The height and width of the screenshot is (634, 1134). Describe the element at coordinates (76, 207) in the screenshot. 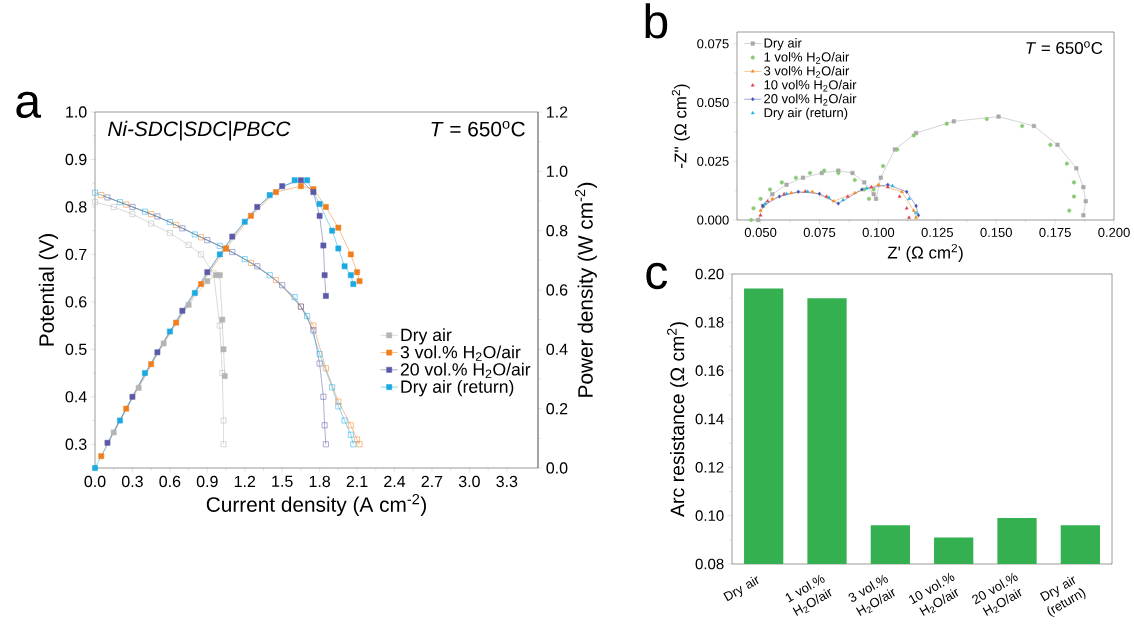

I see `y-tick-label: 0.8` at that location.